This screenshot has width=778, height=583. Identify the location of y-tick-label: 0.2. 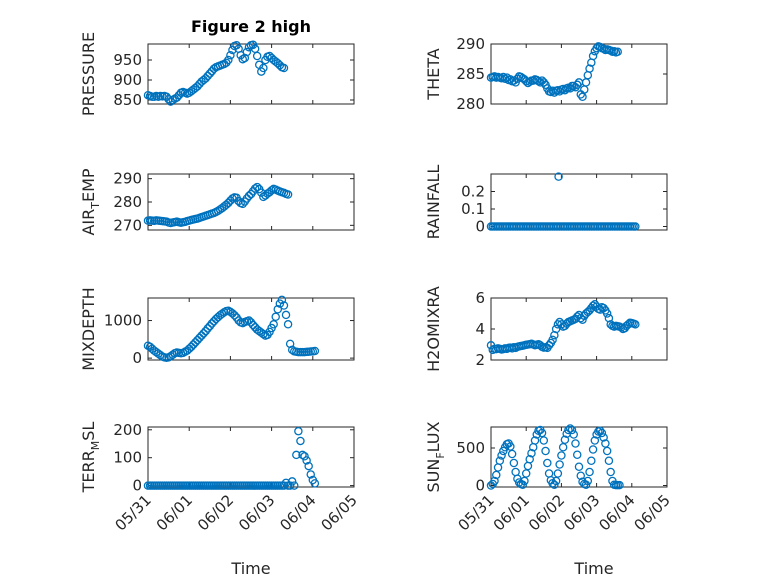
(473, 192).